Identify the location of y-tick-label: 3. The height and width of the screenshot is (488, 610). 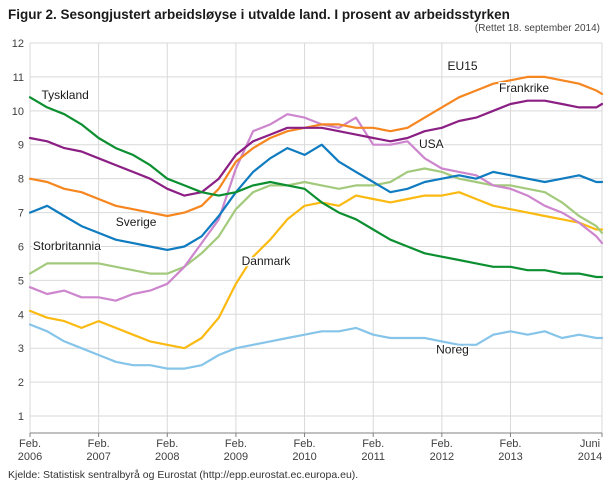
(21, 349).